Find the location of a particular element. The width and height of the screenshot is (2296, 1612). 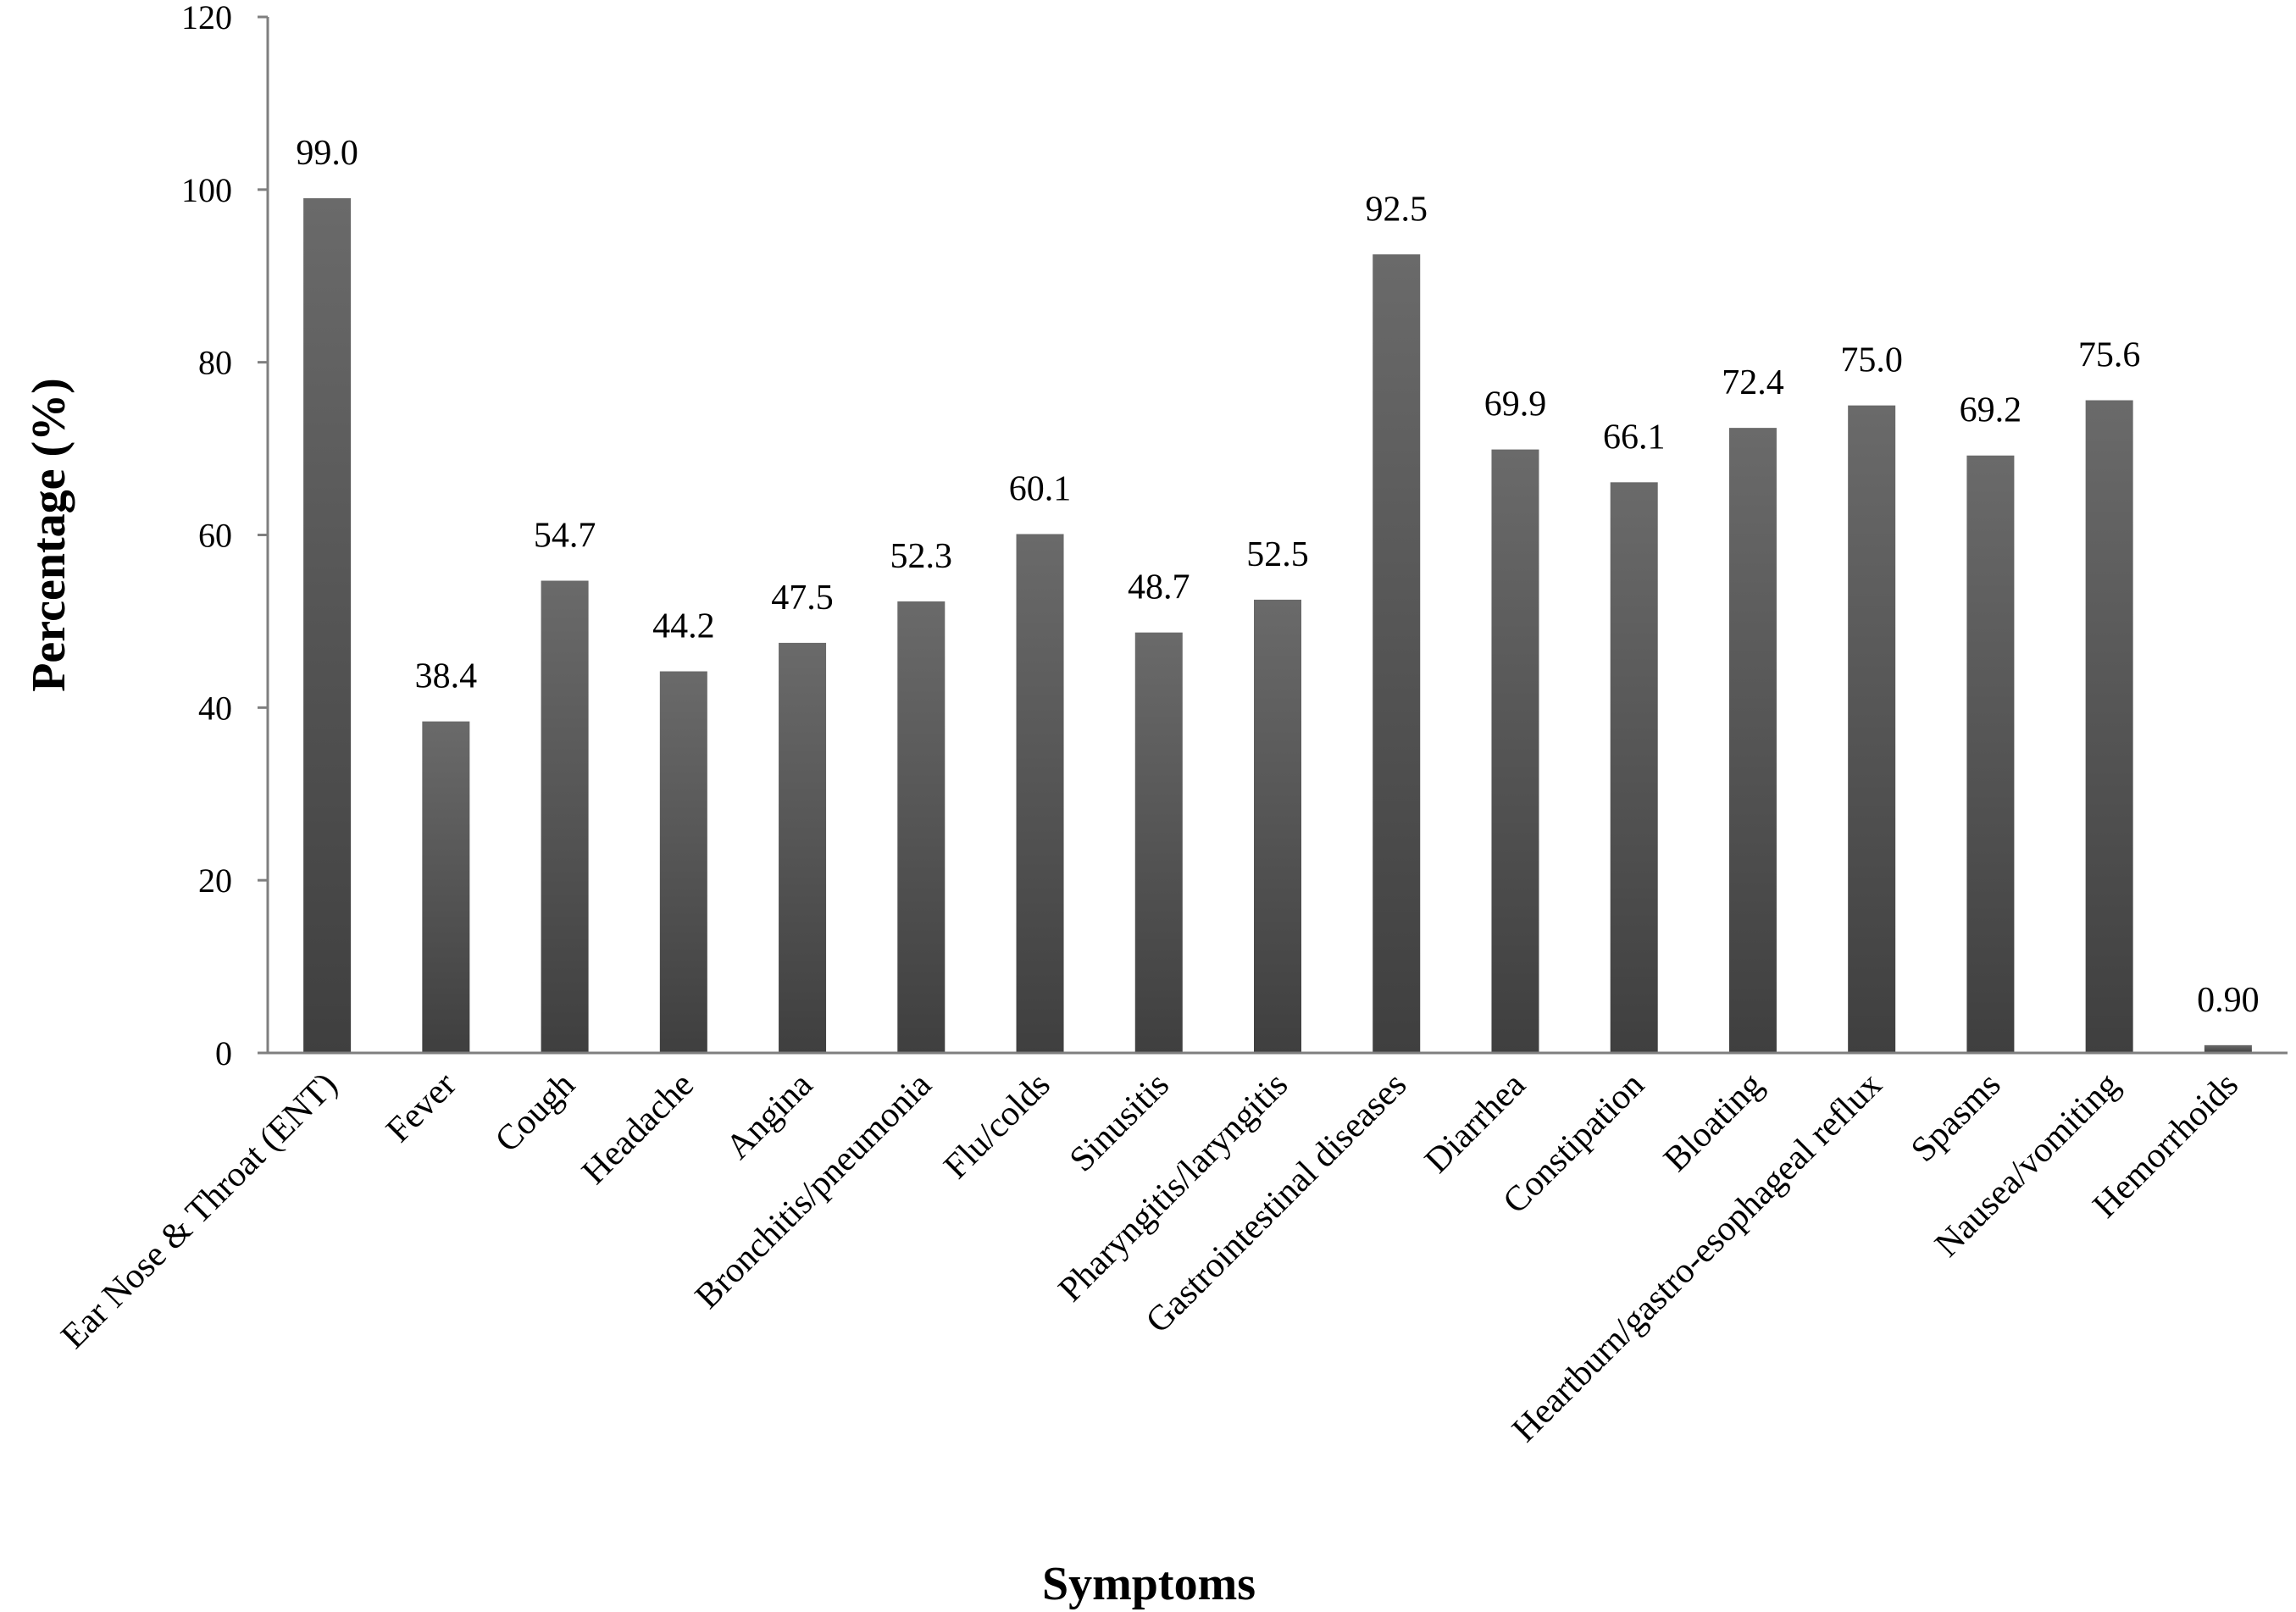

data-label: 48.7 is located at coordinates (1159, 587).